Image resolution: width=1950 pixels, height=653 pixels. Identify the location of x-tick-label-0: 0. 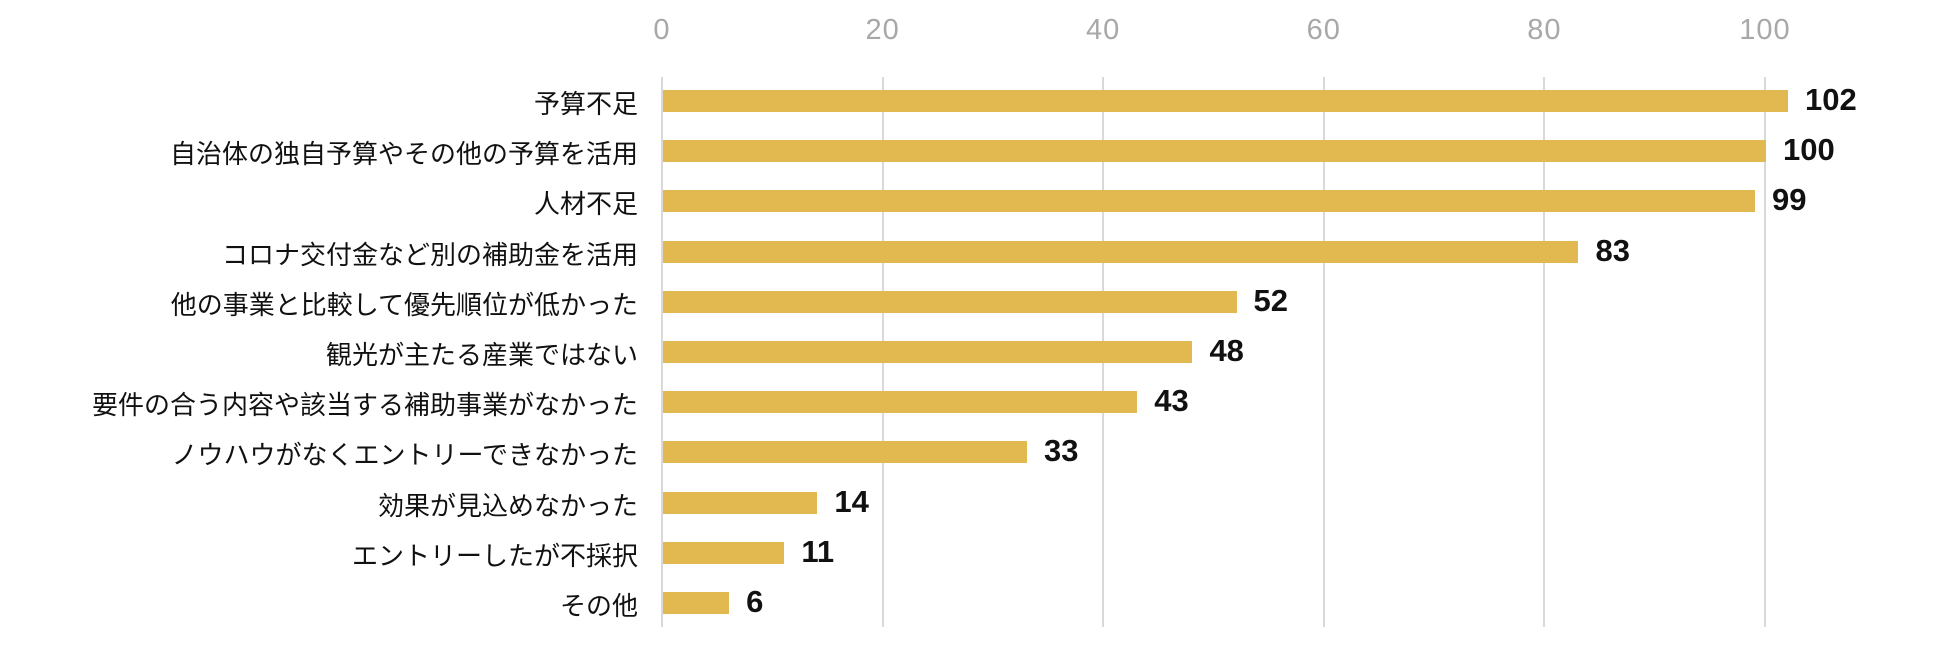
(662, 30).